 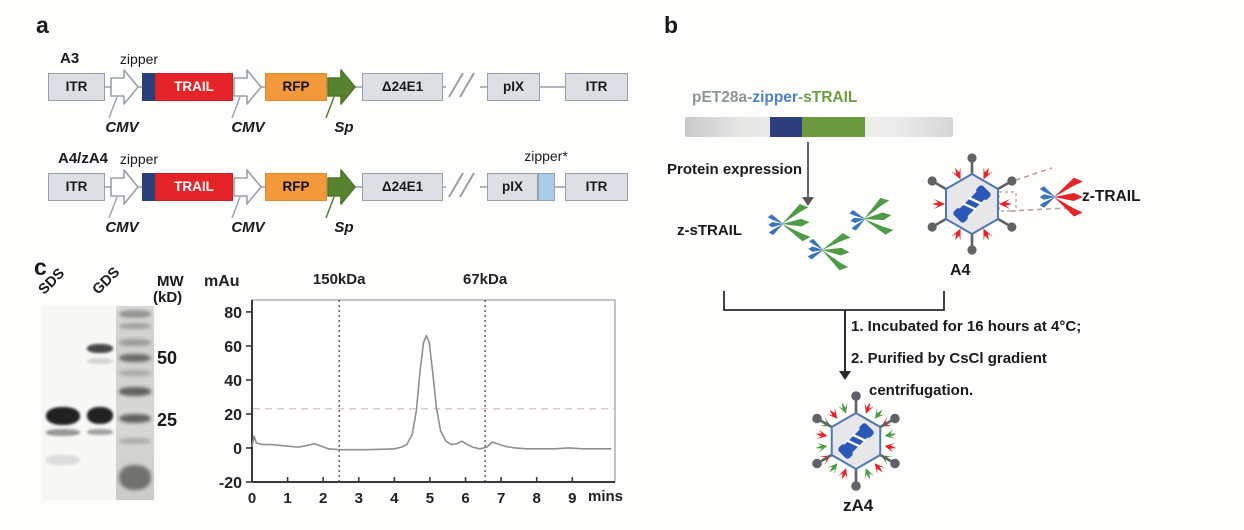 What do you see at coordinates (148, 87) in the screenshot?
I see `zipper-box` at bounding box center [148, 87].